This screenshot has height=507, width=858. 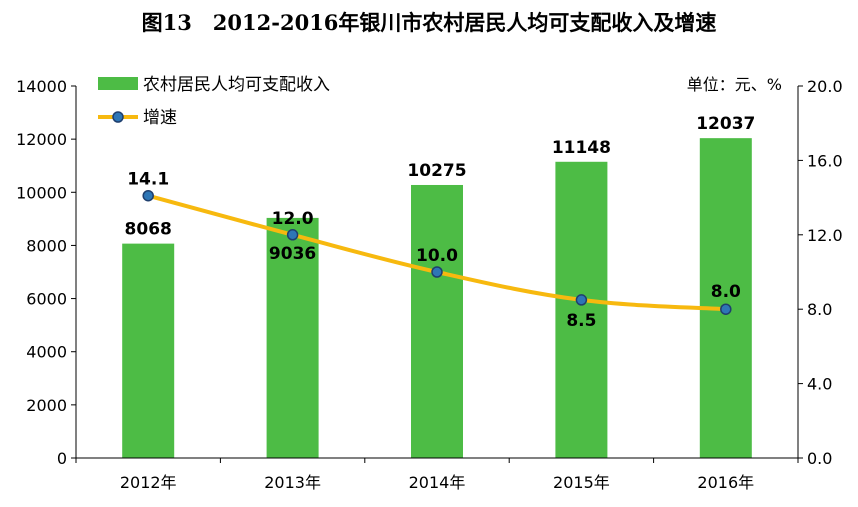 I want to click on bar-label-4: 12037, so click(x=725, y=124).